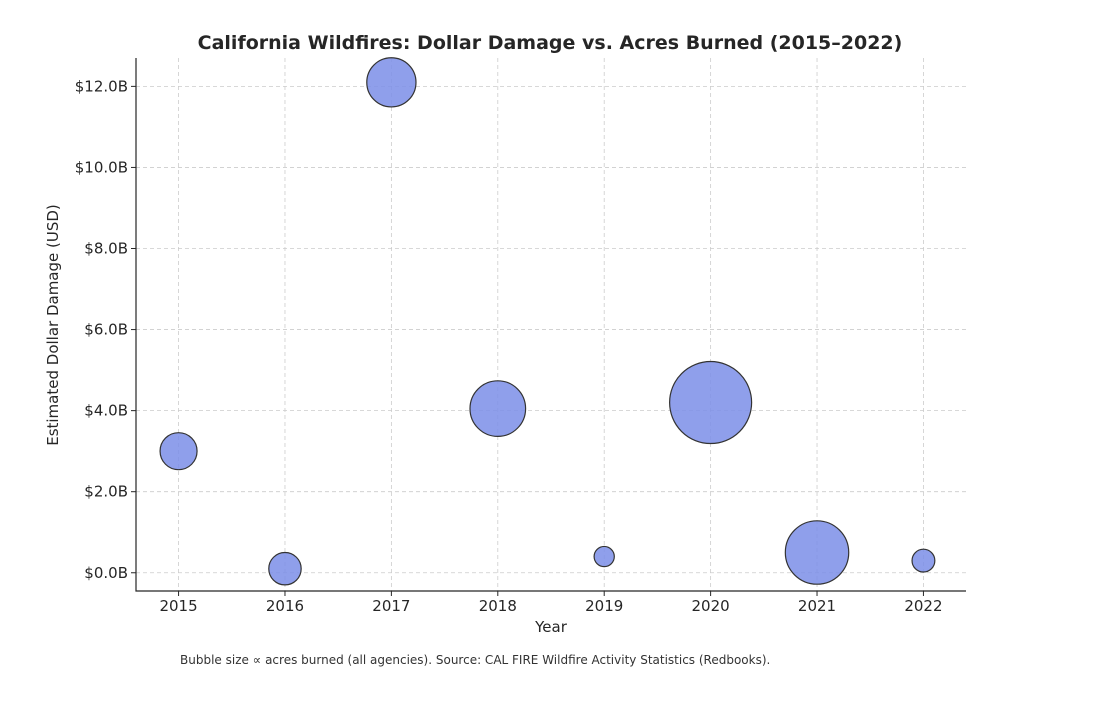 The width and height of the screenshot is (1096, 716). Describe the element at coordinates (817, 552) in the screenshot. I see `bubble-2021` at that location.